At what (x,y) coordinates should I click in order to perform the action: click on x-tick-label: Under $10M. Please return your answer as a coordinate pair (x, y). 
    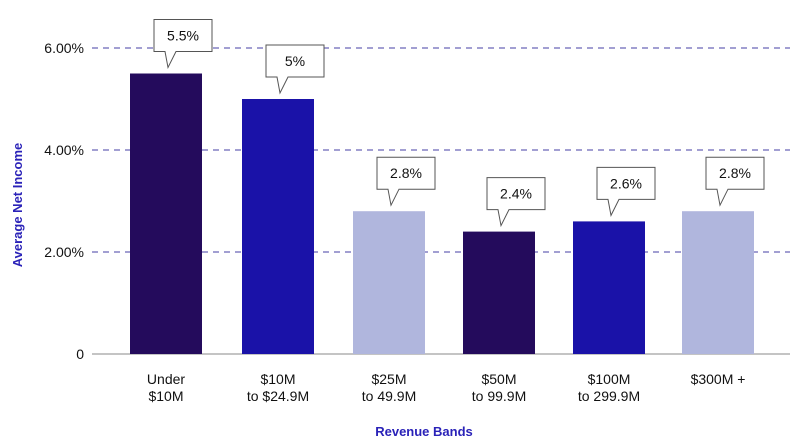
    Looking at the image, I should click on (166, 387).